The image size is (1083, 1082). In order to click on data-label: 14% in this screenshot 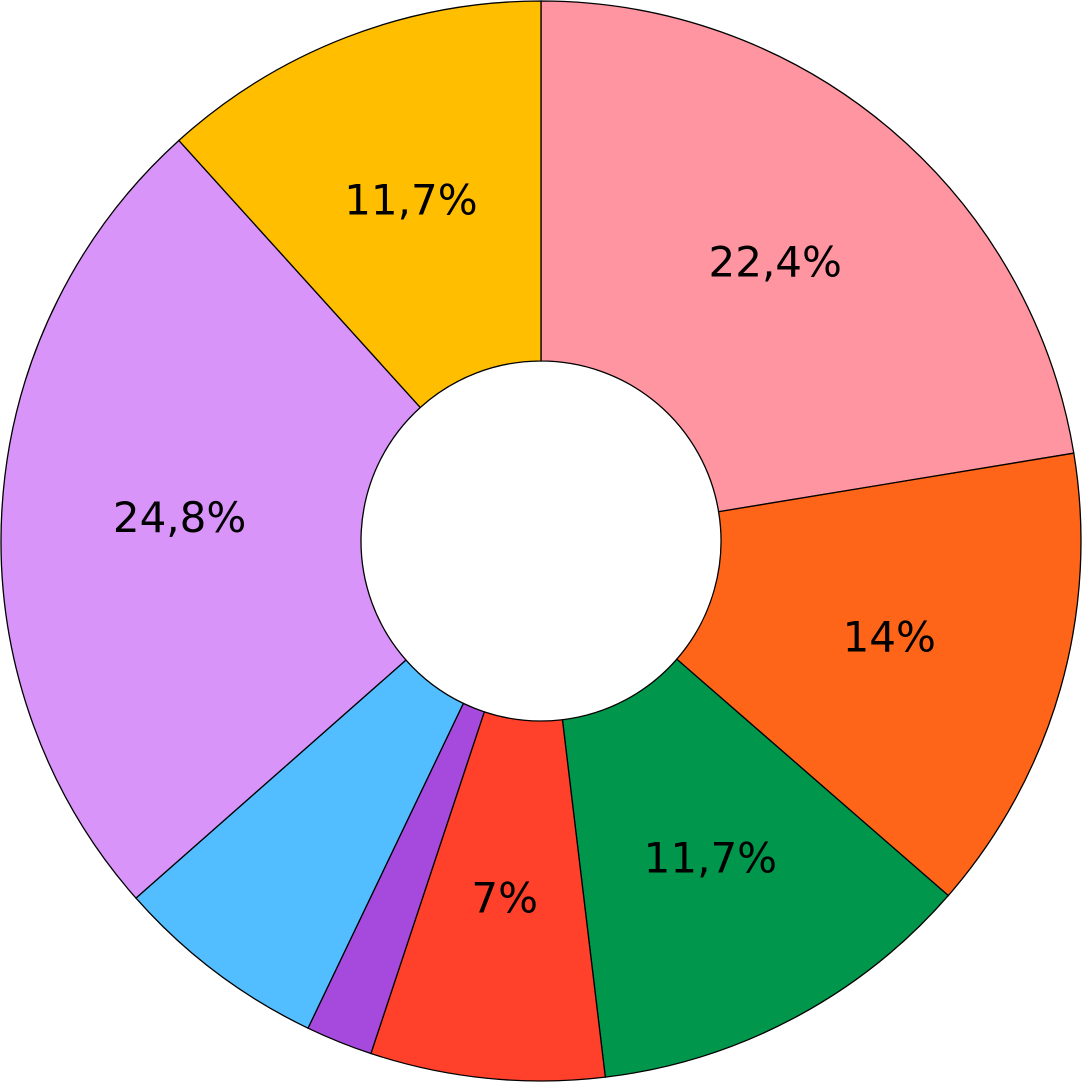, I will do `click(889, 636)`.